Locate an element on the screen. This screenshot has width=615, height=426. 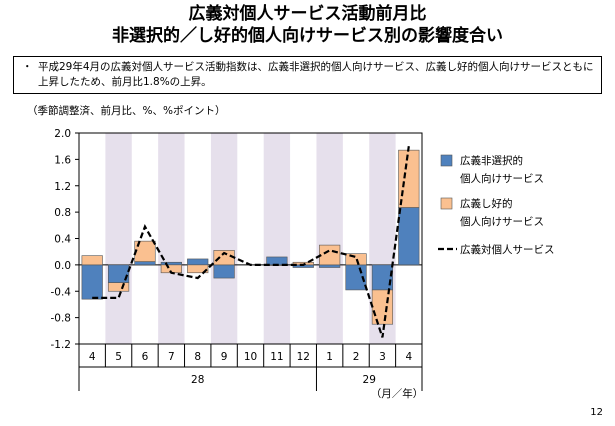
legend-label-nonselective-1: 個人向けサービス is located at coordinates (502, 178).